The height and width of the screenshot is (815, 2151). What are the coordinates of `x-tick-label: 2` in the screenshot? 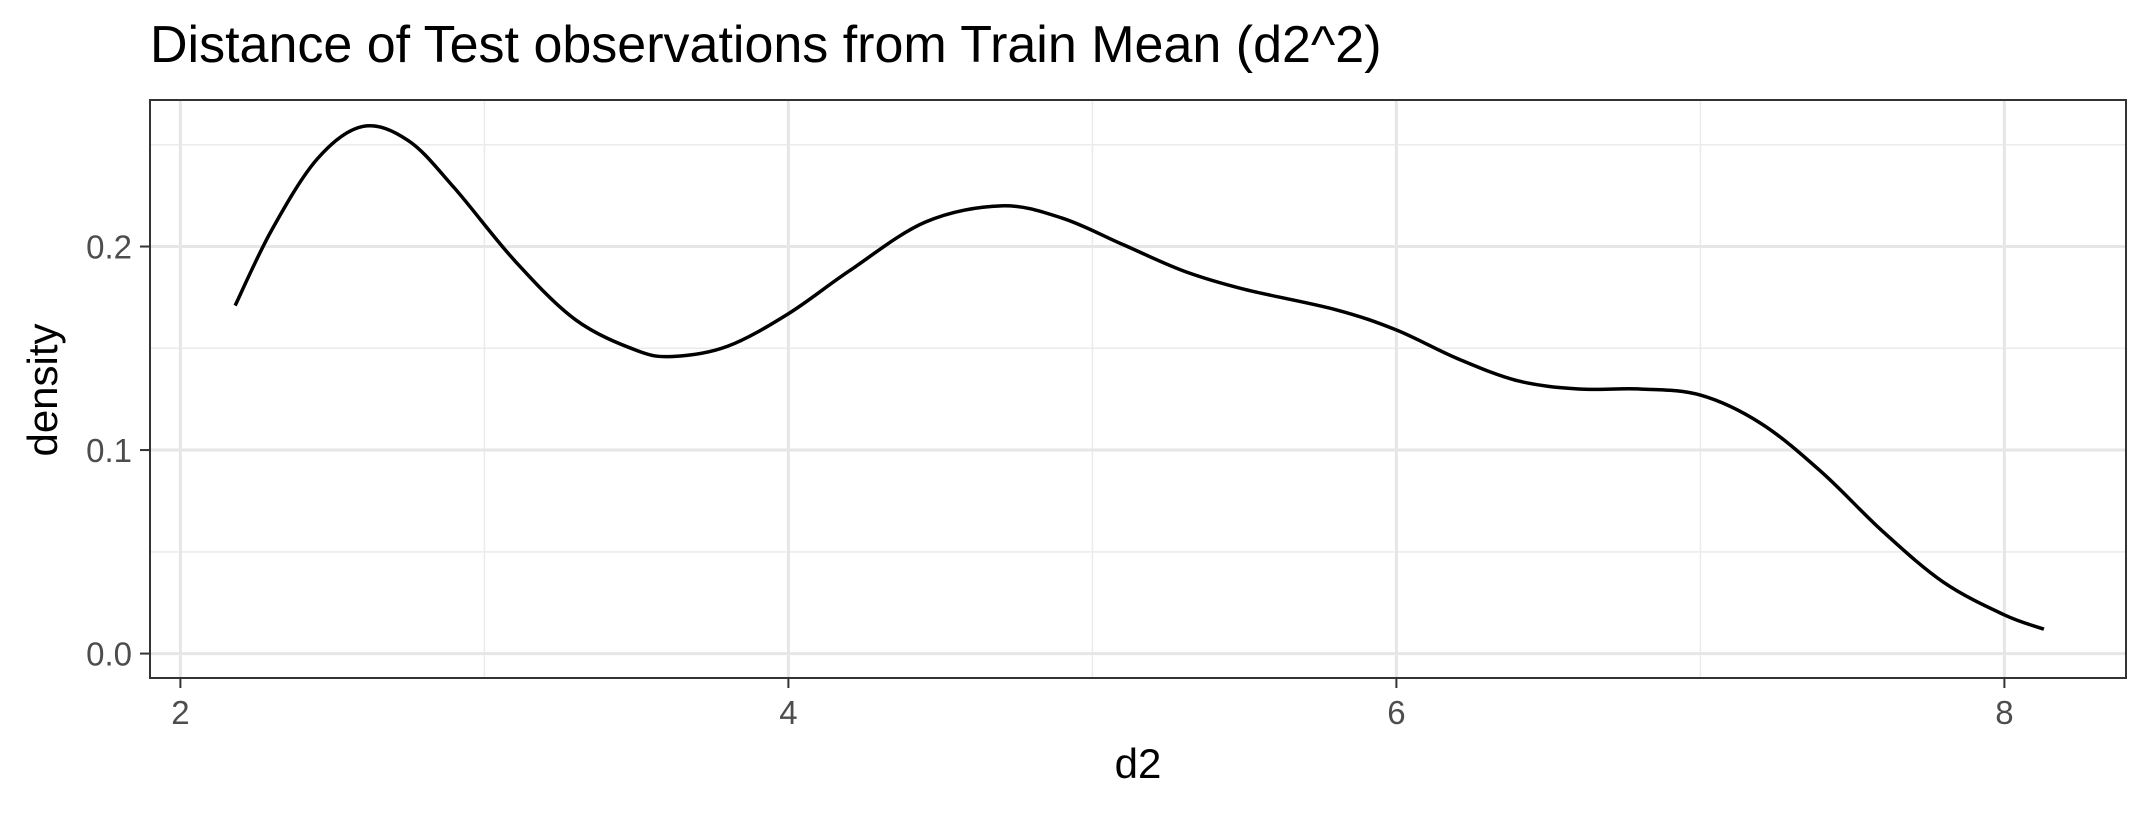 It's located at (180, 712).